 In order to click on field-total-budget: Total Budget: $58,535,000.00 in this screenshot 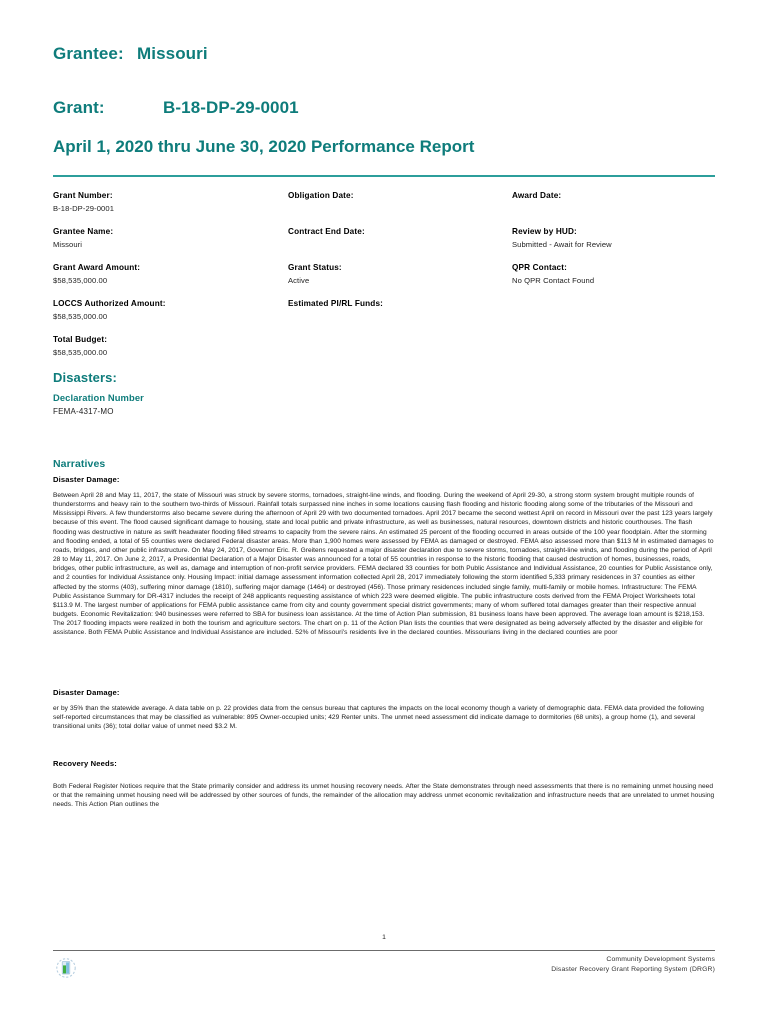, I will do `click(168, 346)`.